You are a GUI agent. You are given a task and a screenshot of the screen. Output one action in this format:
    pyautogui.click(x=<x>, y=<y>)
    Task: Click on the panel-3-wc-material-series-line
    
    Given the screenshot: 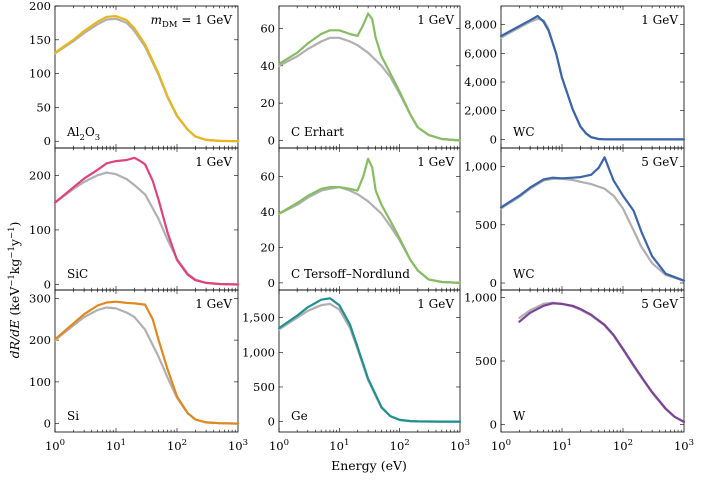 What is the action you would take?
    pyautogui.click(x=592, y=77)
    